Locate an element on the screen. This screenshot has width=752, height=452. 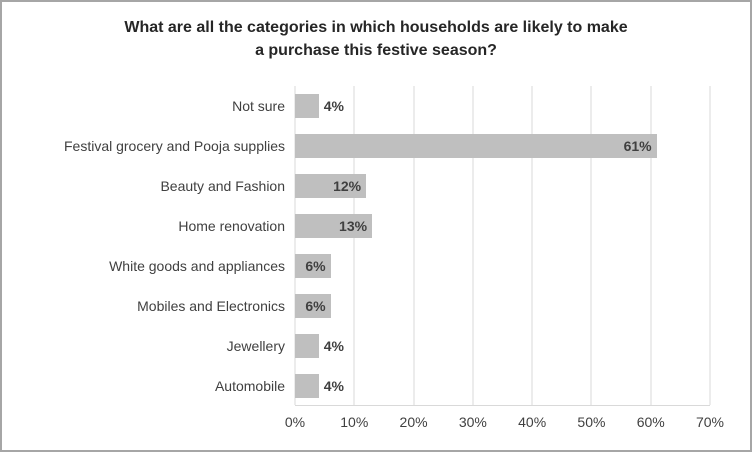
category-label: Beauty and Fashion is located at coordinates (222, 186).